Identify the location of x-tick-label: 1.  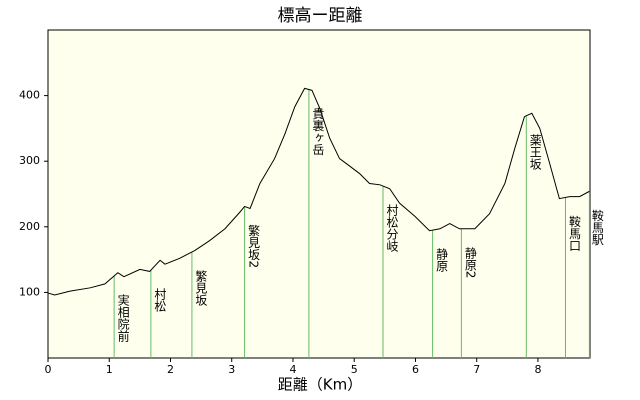
(109, 369).